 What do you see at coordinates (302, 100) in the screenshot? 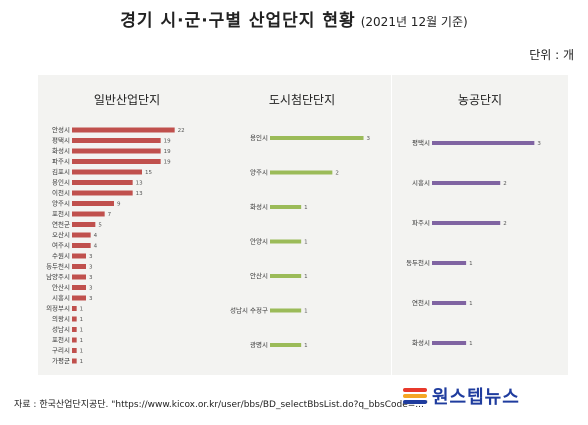
I see `chart-title: 도시첨단단지` at bounding box center [302, 100].